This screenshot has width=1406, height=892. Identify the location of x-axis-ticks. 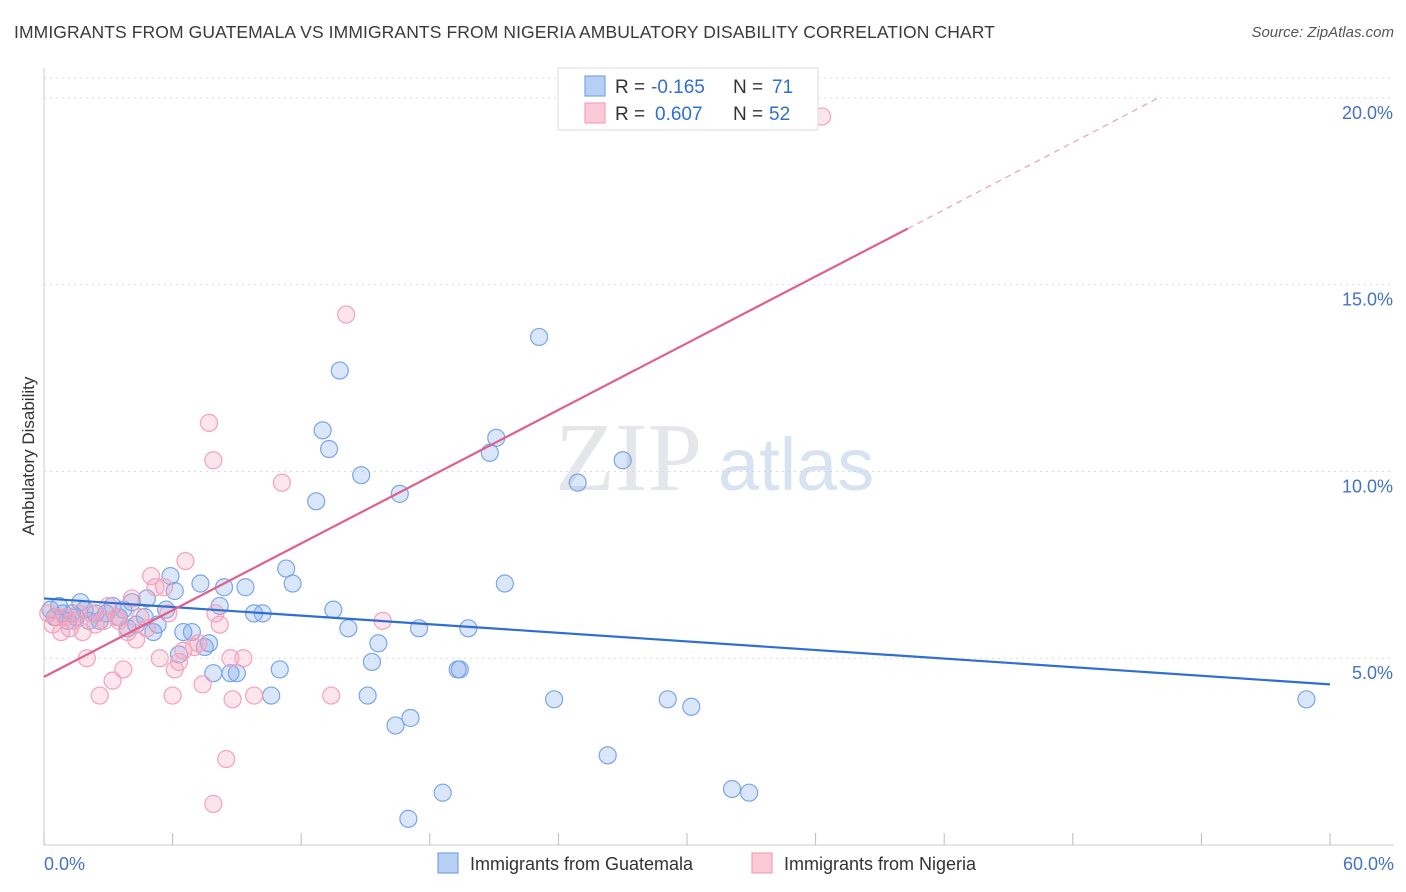
(687, 839).